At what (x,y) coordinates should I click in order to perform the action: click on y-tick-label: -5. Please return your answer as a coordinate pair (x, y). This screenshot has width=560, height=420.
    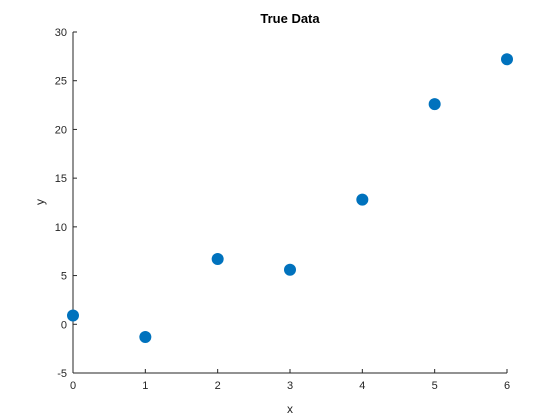
    Looking at the image, I should click on (62, 374).